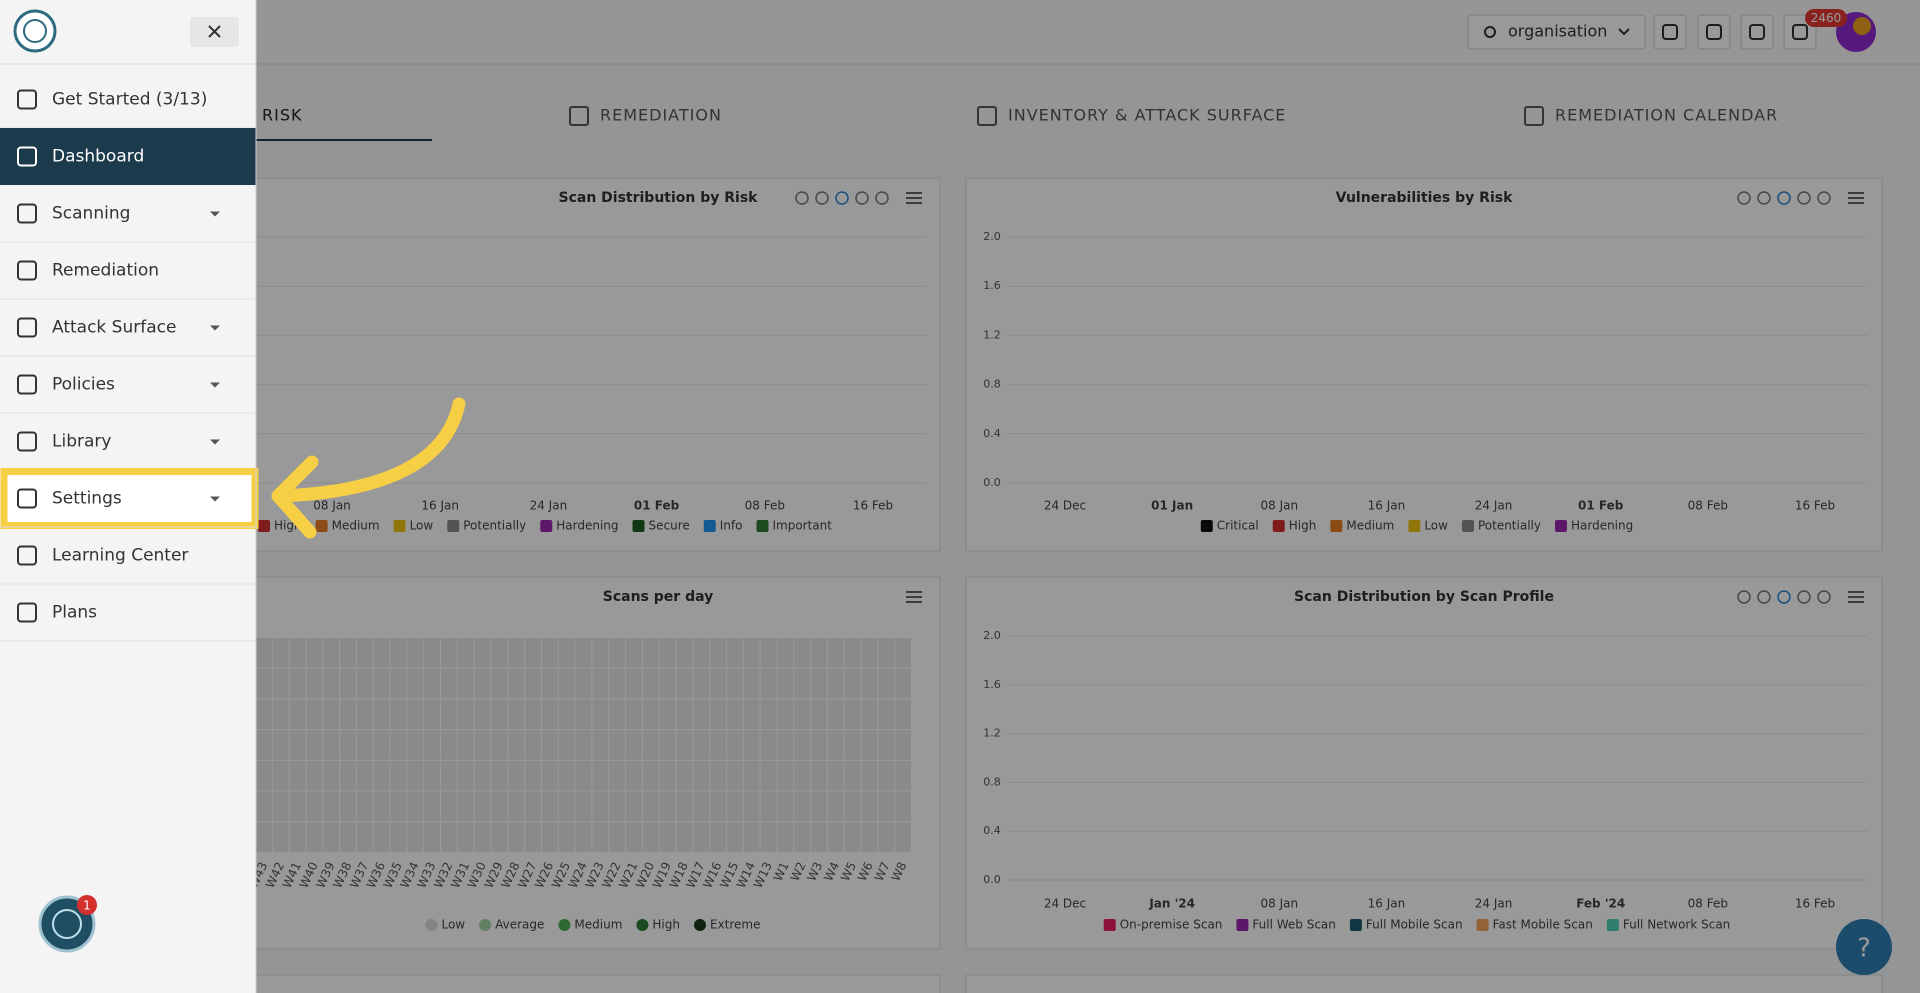 The image size is (1920, 993). I want to click on tab: RISK, so click(282, 115).